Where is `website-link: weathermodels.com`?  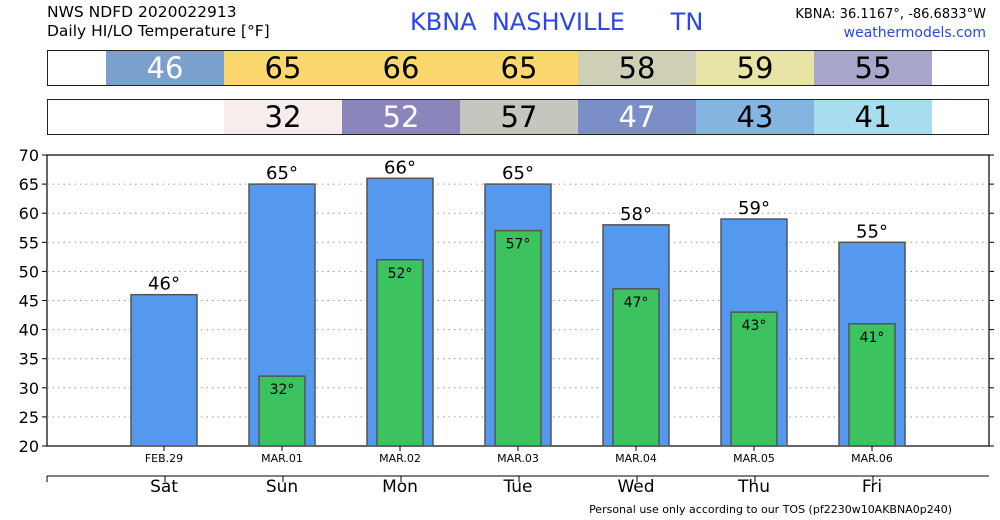
website-link: weathermodels.com is located at coordinates (914, 33).